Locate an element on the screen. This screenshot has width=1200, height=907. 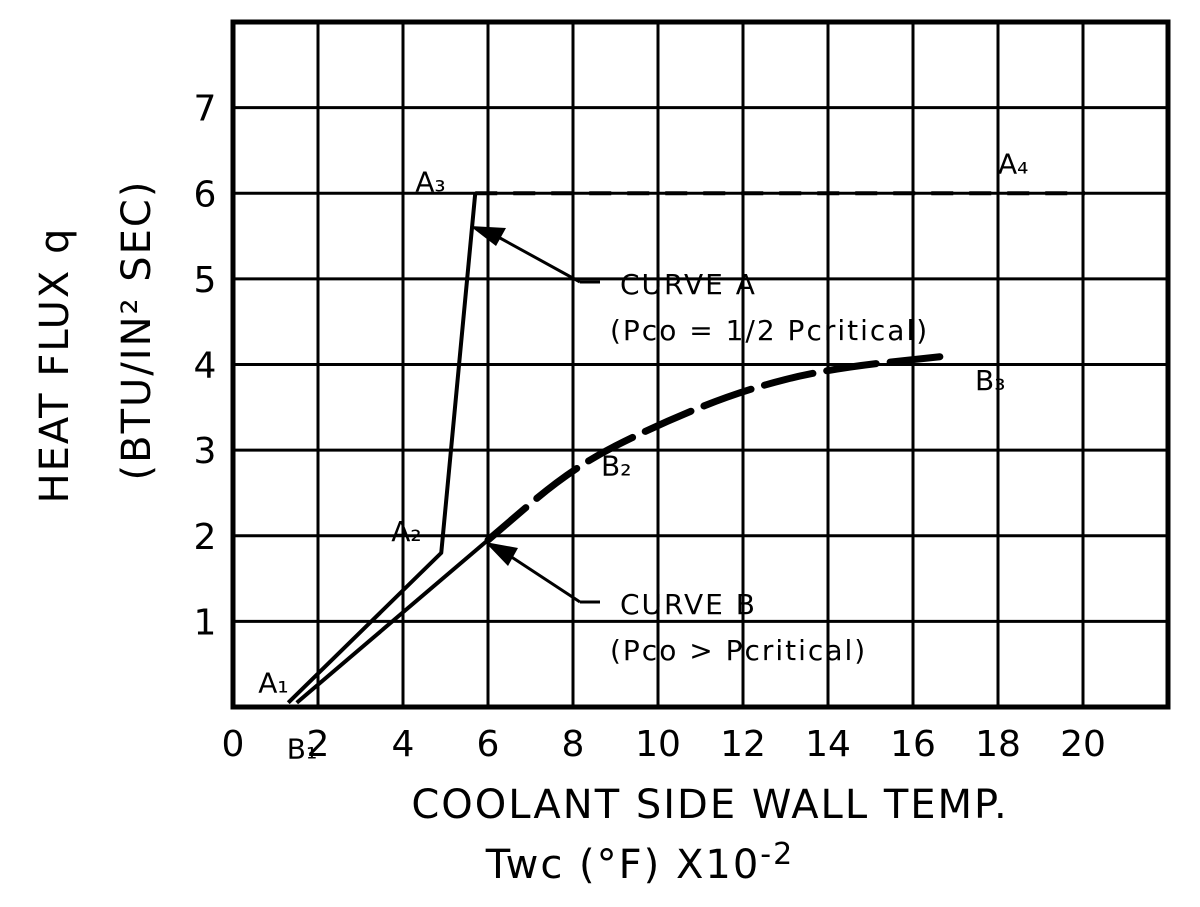
annotation-b-arrow is located at coordinates (501, 554).